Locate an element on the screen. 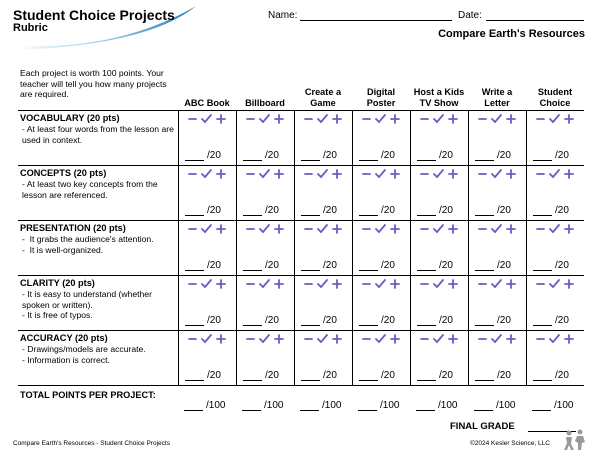  title: Student Choice Projects is located at coordinates (94, 15).